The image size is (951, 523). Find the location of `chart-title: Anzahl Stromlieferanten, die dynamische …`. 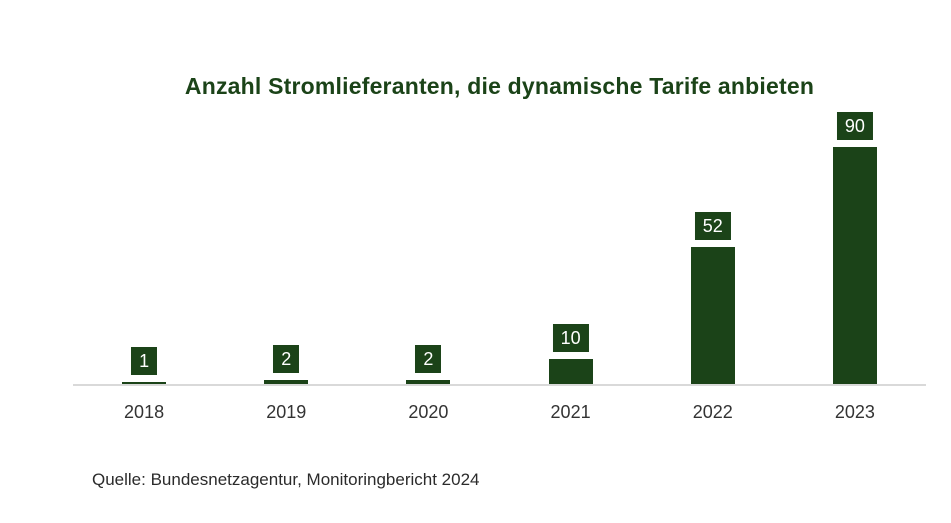

chart-title: Anzahl Stromlieferanten, die dynamische … is located at coordinates (499, 86).